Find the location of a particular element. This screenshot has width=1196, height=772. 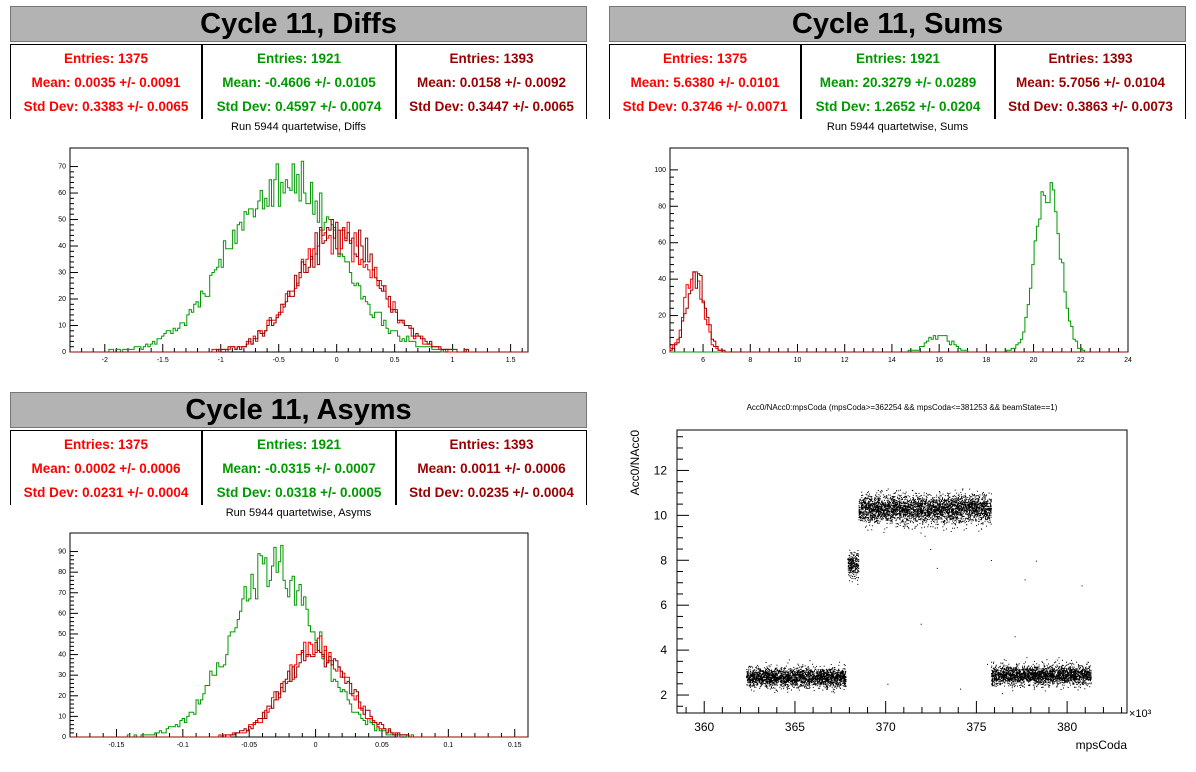

x-axis-exponent: ×10³ is located at coordinates (1140, 714).